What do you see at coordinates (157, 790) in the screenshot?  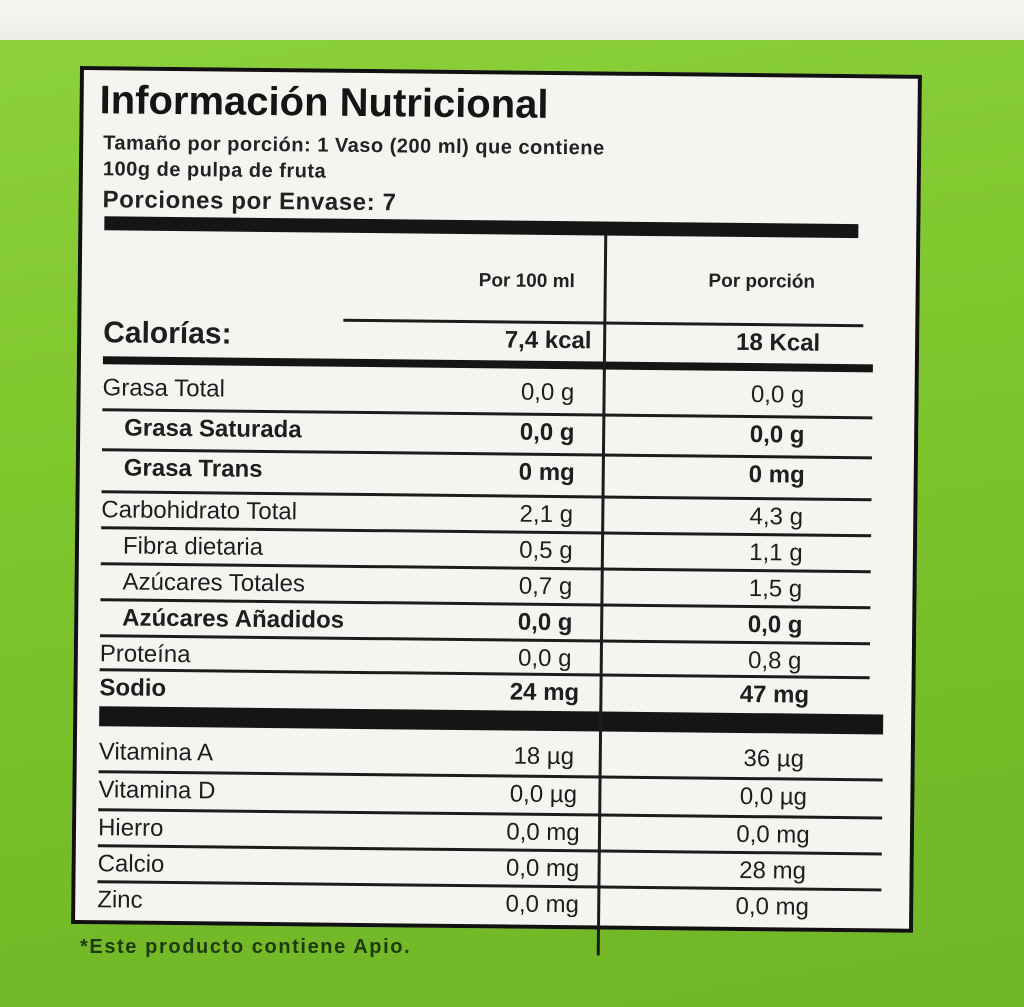 I see `micronutrient-label: Vitamina D` at bounding box center [157, 790].